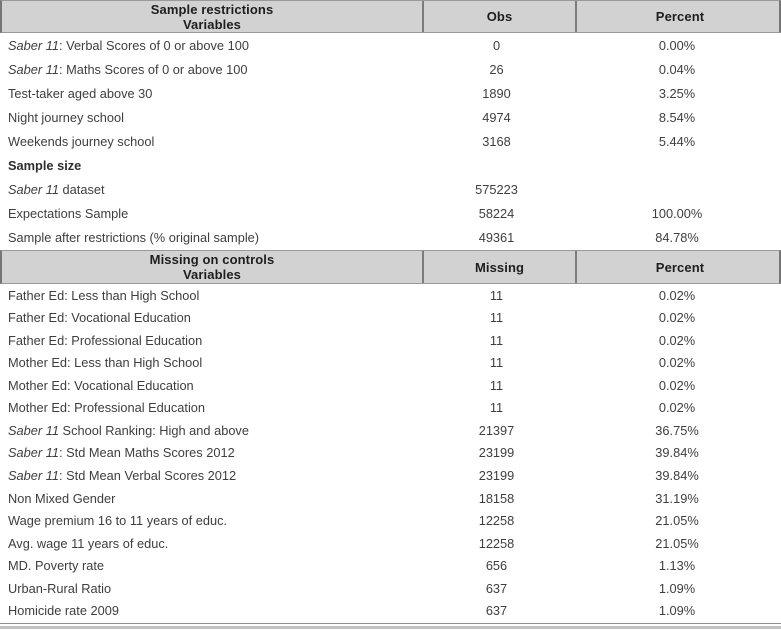 The height and width of the screenshot is (630, 781). What do you see at coordinates (212, 24) in the screenshot?
I see `table1-header-title-line2: Variables` at bounding box center [212, 24].